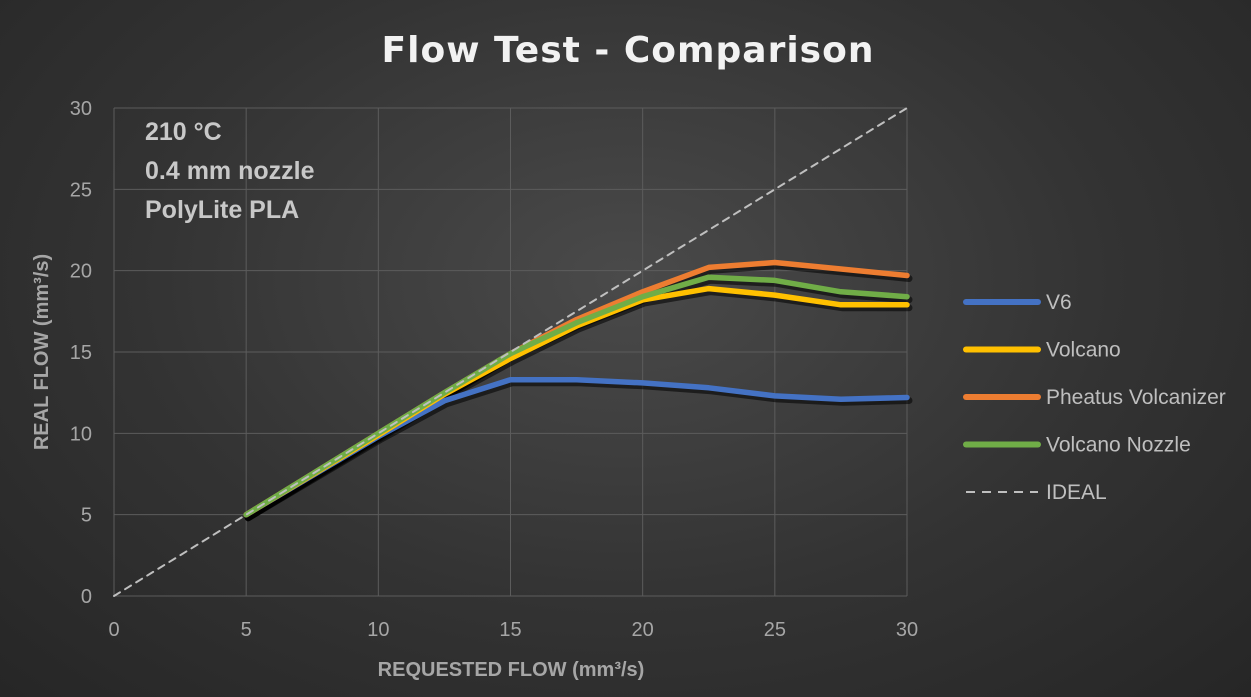 The height and width of the screenshot is (697, 1251). What do you see at coordinates (42, 352) in the screenshot?
I see `y-axis-label: REAL FLOW (mm³/s)` at bounding box center [42, 352].